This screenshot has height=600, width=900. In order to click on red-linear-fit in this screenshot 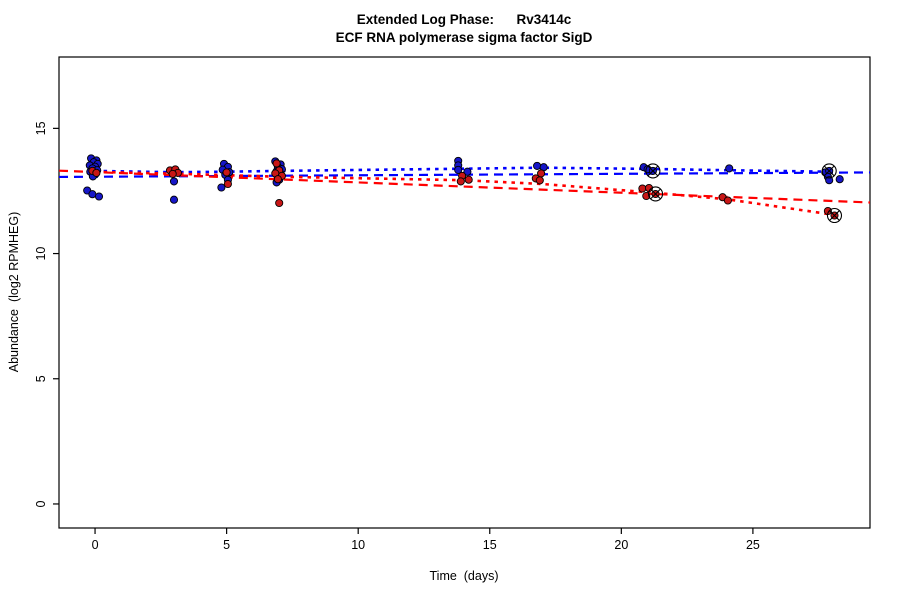, I will do `click(464, 186)`.